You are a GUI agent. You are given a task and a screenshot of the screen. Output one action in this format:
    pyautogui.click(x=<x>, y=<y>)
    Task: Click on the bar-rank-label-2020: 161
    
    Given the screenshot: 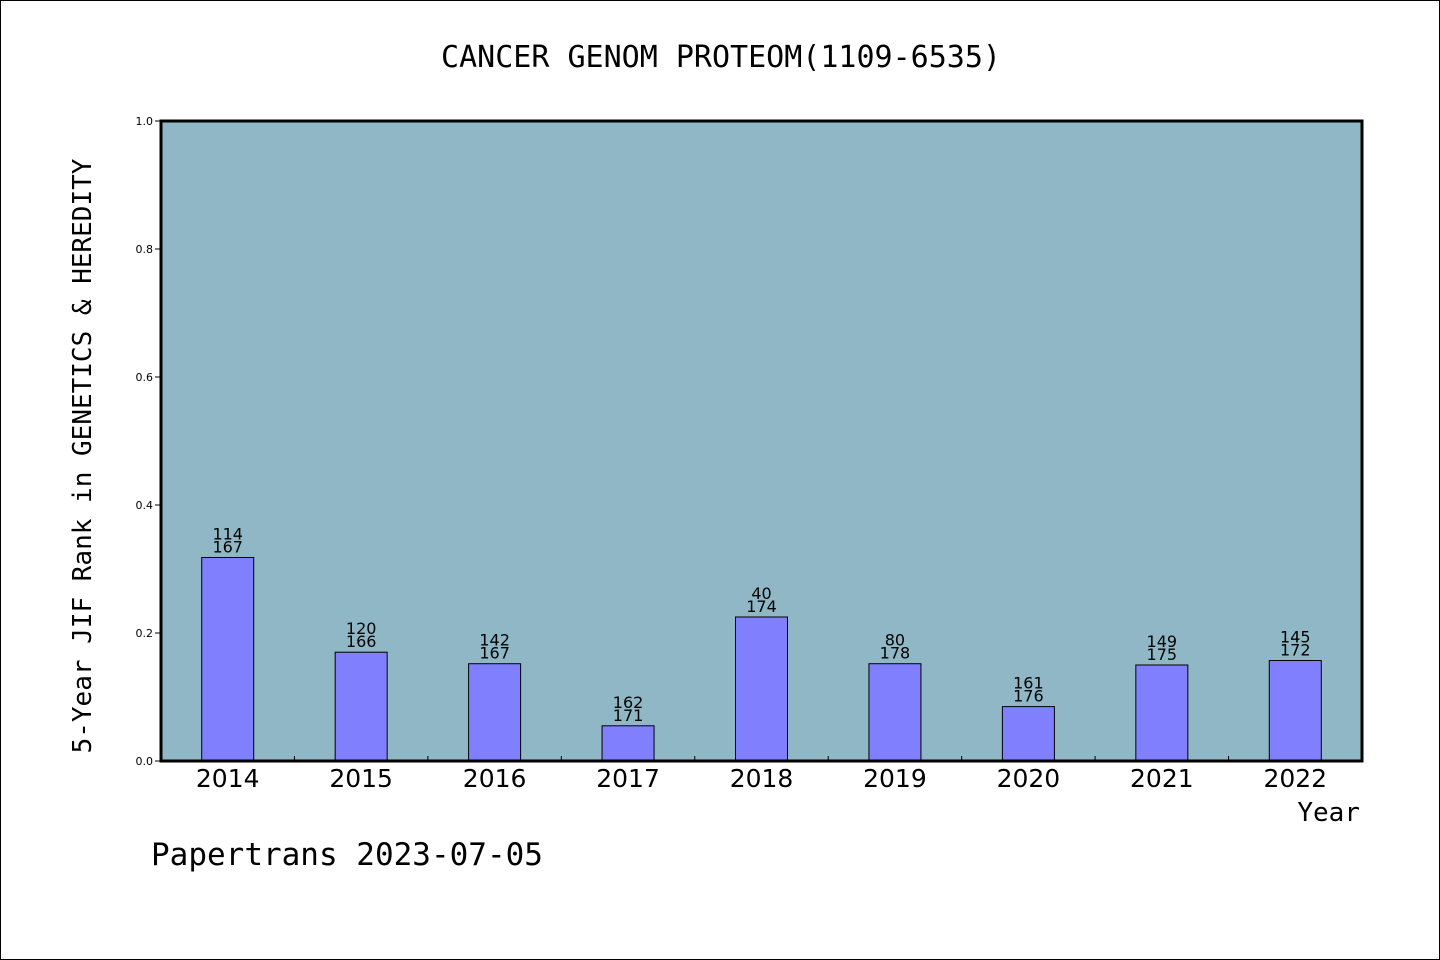 What is the action you would take?
    pyautogui.click(x=1028, y=683)
    